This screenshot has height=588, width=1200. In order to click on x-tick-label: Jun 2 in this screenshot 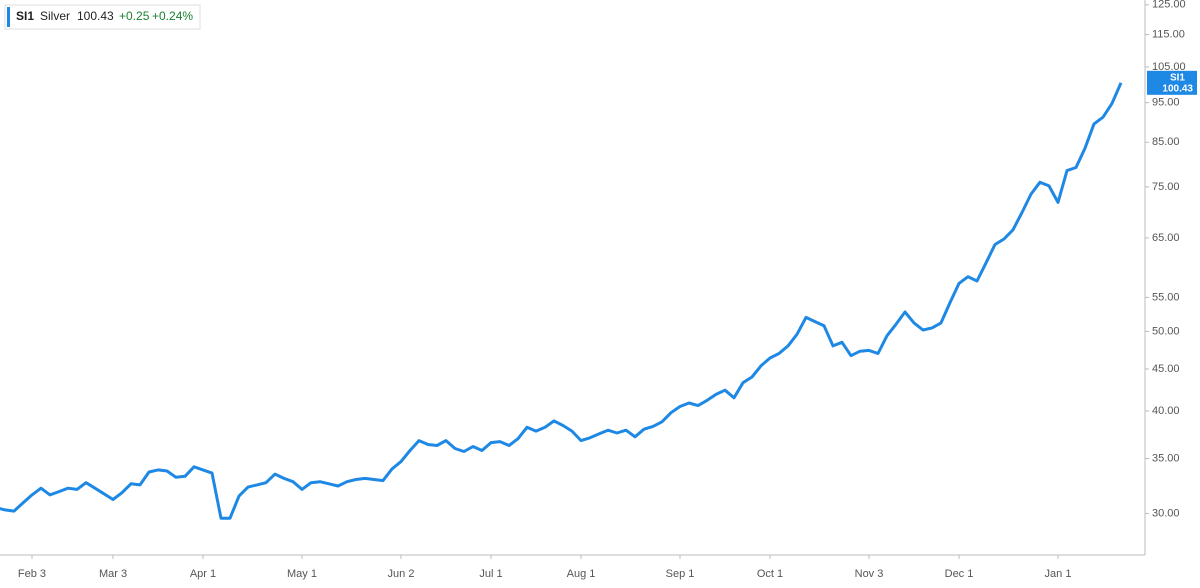, I will do `click(401, 574)`.